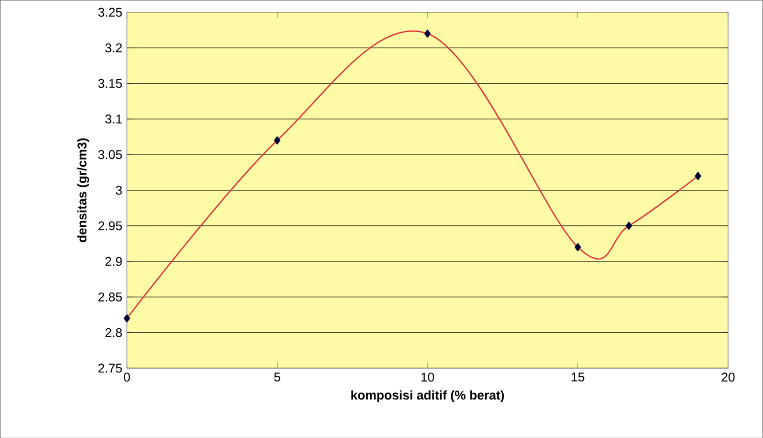 This screenshot has height=438, width=763. I want to click on y-tick-label: 3.05, so click(110, 154).